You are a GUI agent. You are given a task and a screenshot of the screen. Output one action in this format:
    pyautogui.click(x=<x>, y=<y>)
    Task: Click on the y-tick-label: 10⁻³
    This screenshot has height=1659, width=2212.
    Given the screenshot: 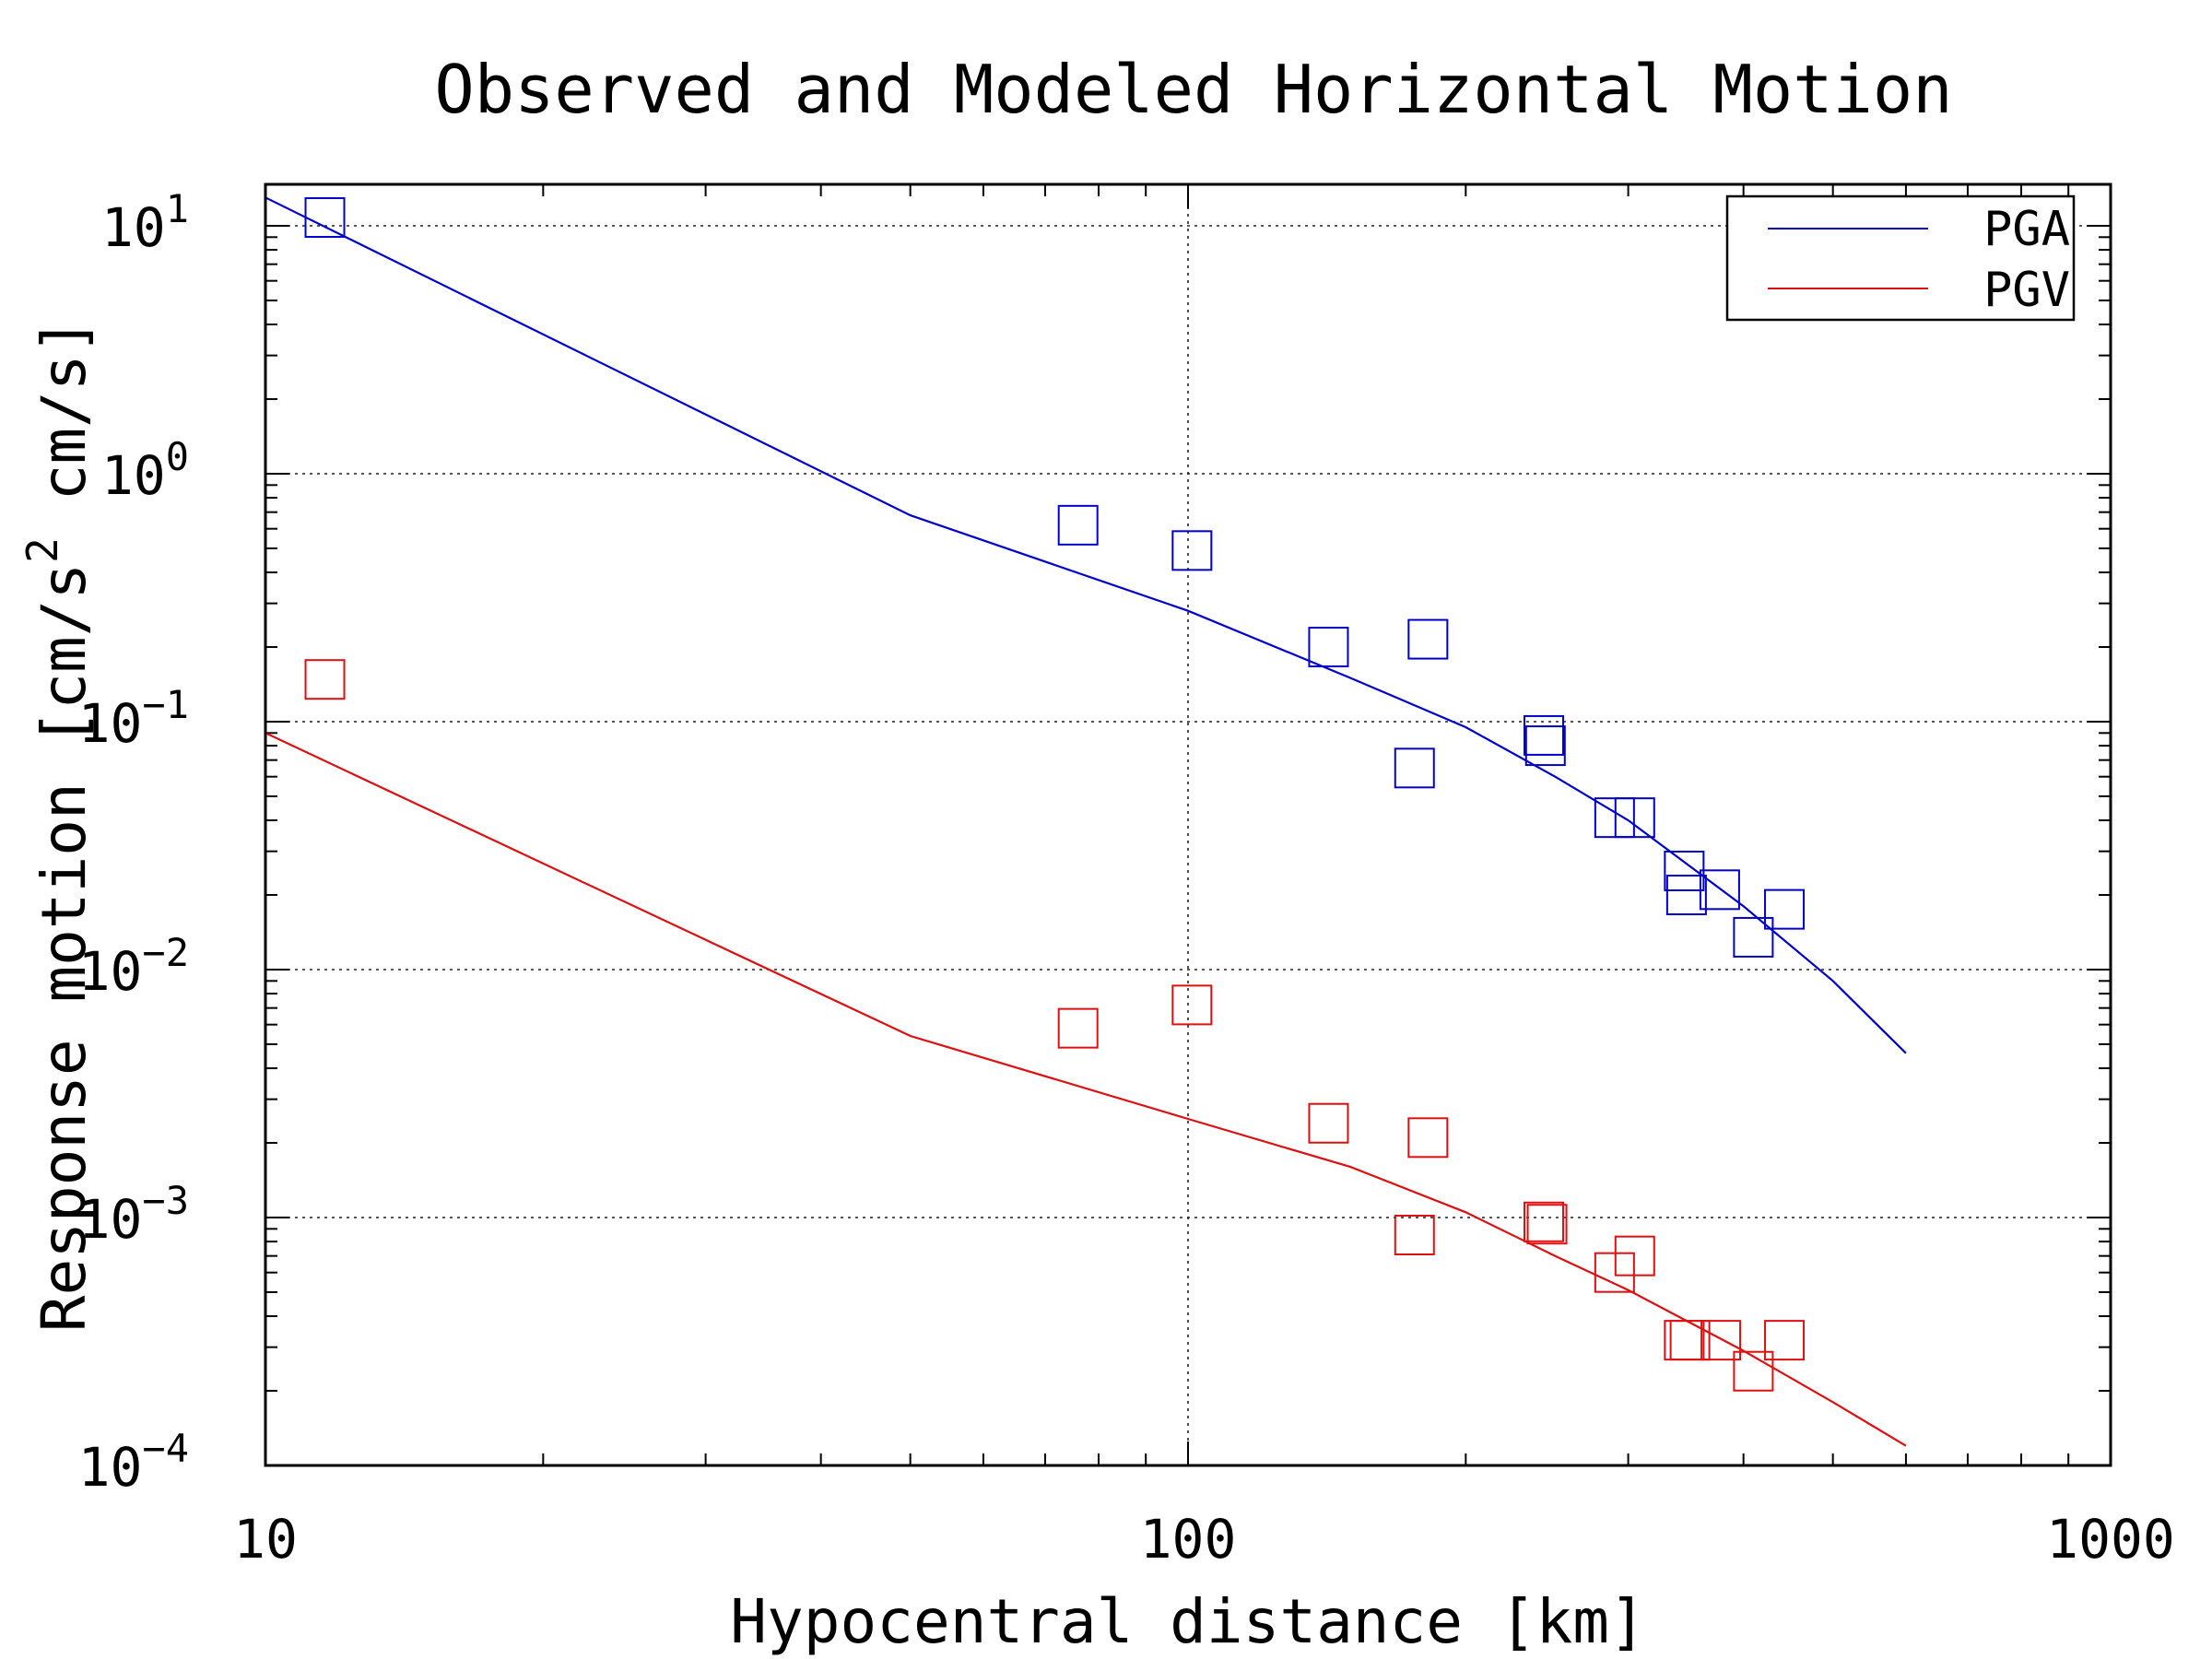 What is the action you would take?
    pyautogui.click(x=133, y=1214)
    